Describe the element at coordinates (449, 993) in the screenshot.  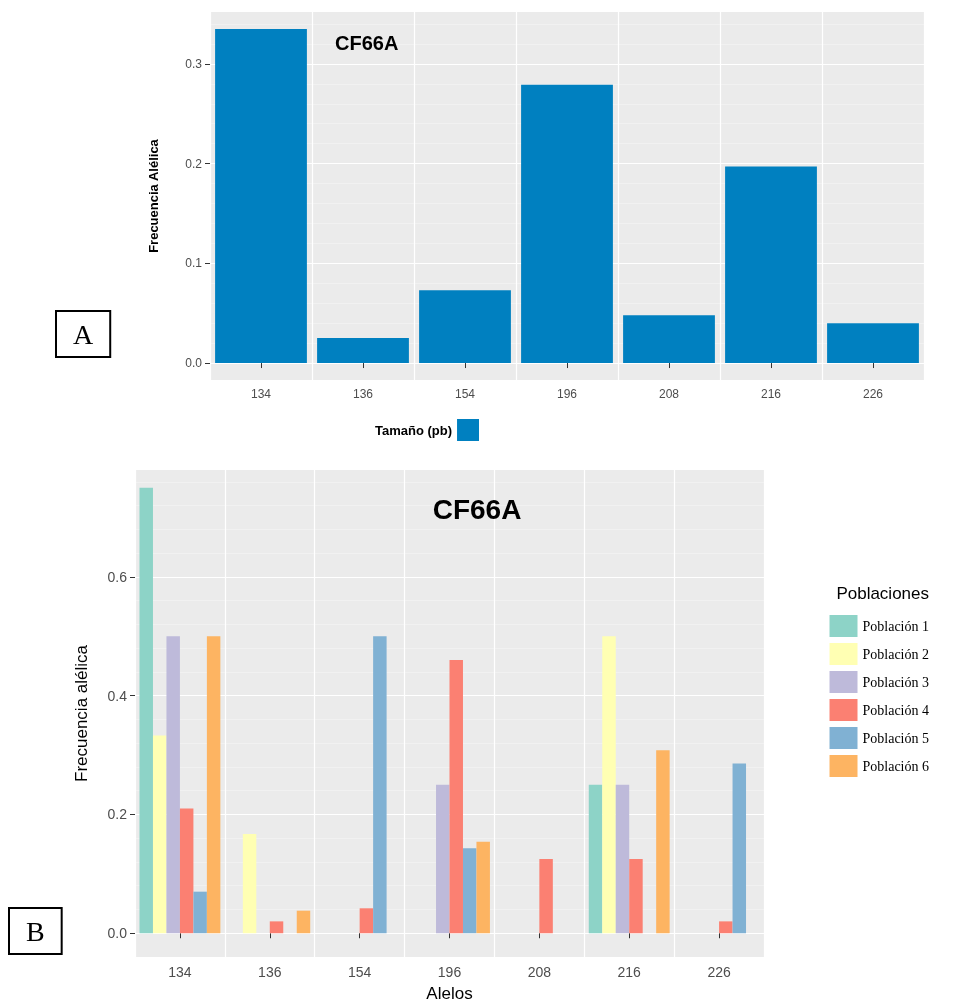
I see `x-axis-title: Alelos` at that location.